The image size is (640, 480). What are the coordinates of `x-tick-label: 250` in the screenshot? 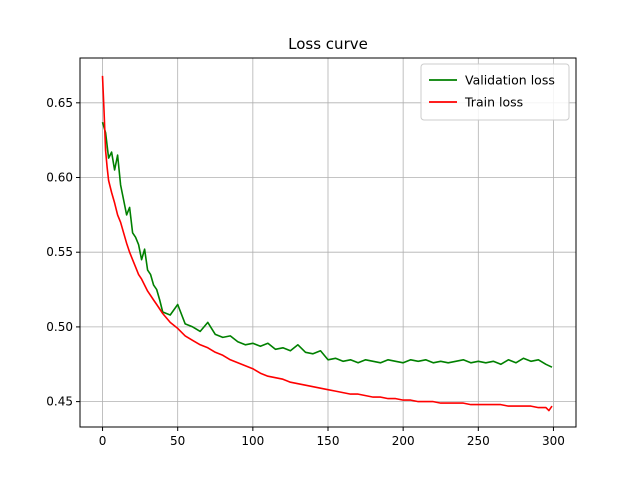 It's located at (478, 441).